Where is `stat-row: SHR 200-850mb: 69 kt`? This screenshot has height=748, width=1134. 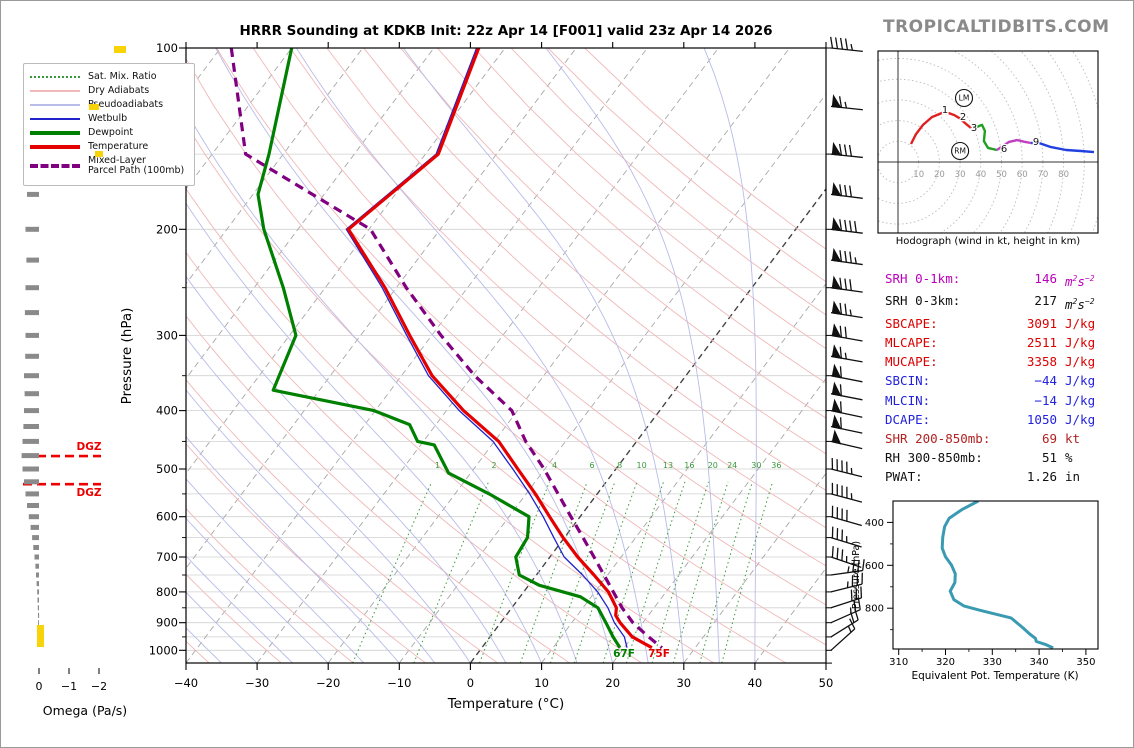
stat-row: SHR 200-850mb: 69 kt is located at coordinates (983, 438).